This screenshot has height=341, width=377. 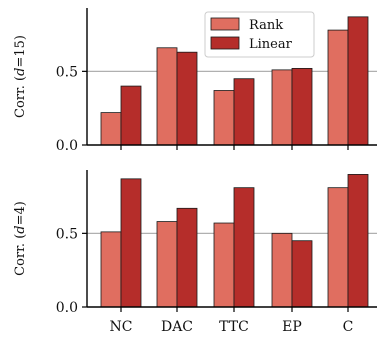 I want to click on x-tick-label-c: C, so click(x=348, y=327).